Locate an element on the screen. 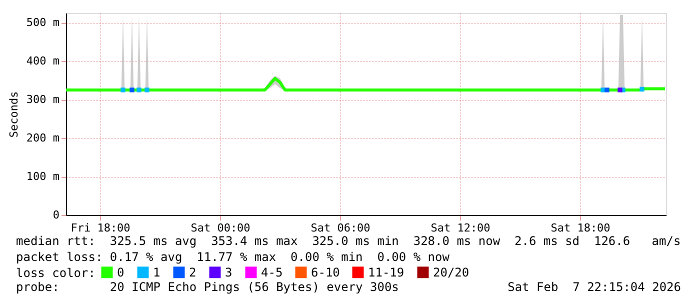  y-tick-label: 0 is located at coordinates (56, 215).